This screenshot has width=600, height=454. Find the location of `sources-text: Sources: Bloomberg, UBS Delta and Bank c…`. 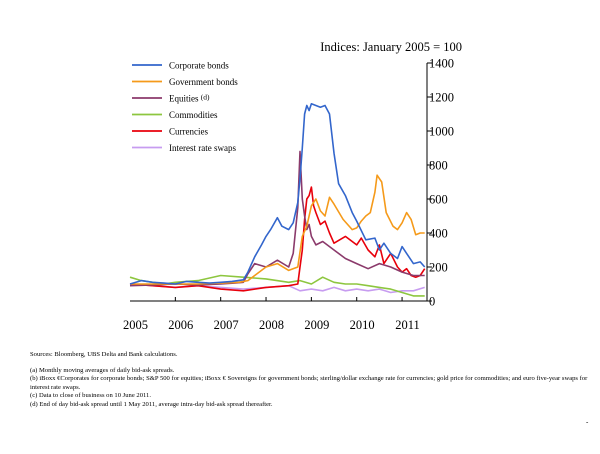

sources-text: Sources: Bloomberg, UBS Delta and Bank c… is located at coordinates (104, 354).